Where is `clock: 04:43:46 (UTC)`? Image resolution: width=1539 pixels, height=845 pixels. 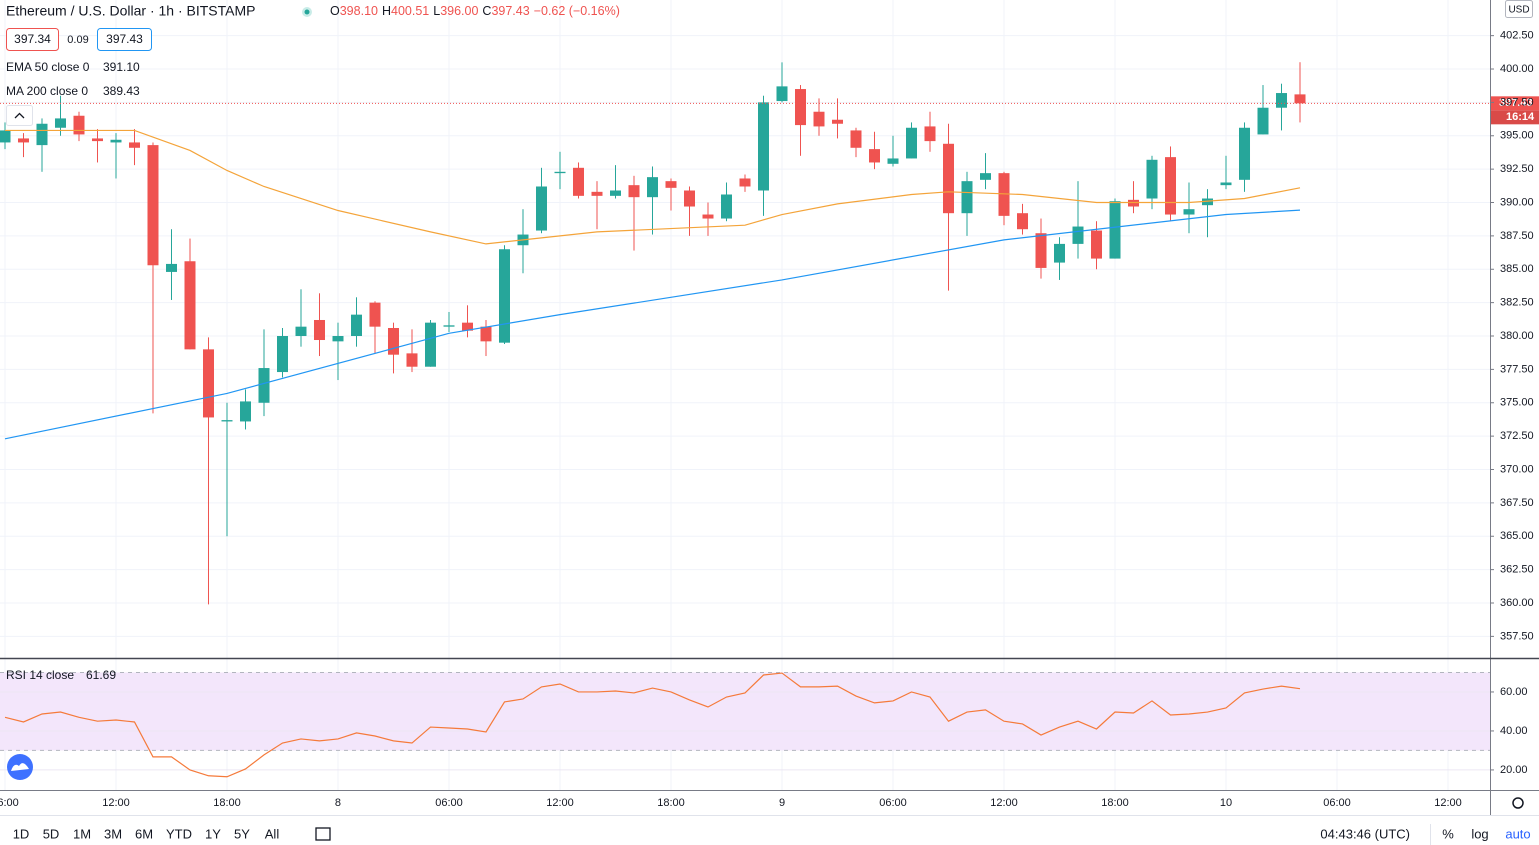
clock: 04:43:46 (UTC) is located at coordinates (1365, 833).